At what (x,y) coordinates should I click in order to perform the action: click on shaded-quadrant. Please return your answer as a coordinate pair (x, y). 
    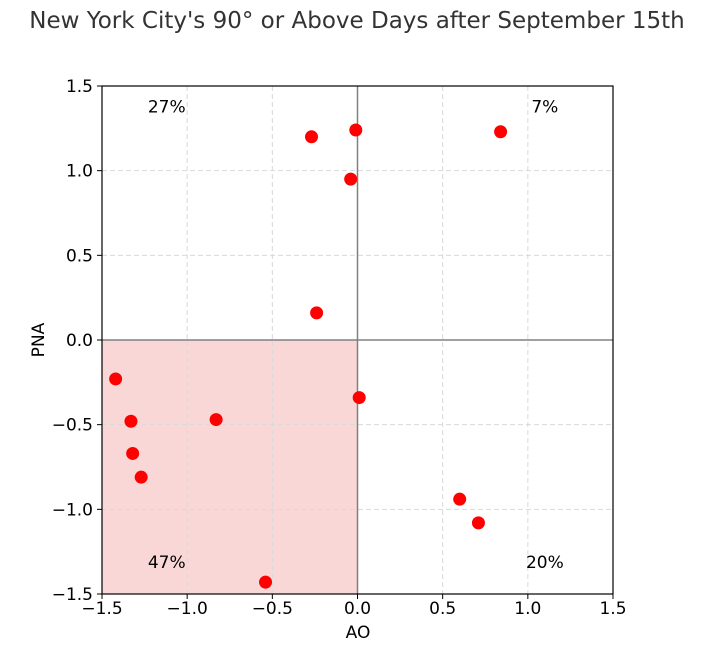
    Looking at the image, I should click on (230, 467).